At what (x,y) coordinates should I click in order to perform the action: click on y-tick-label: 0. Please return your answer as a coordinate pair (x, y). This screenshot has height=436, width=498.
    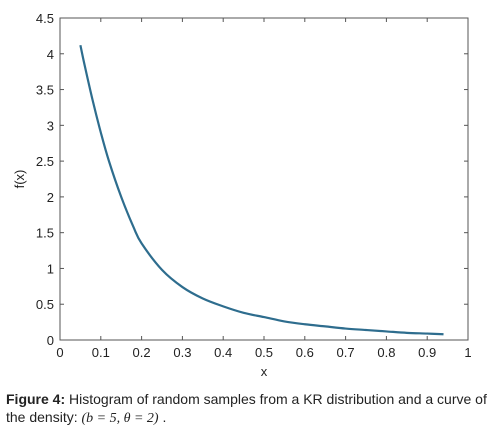
    Looking at the image, I should click on (50, 340).